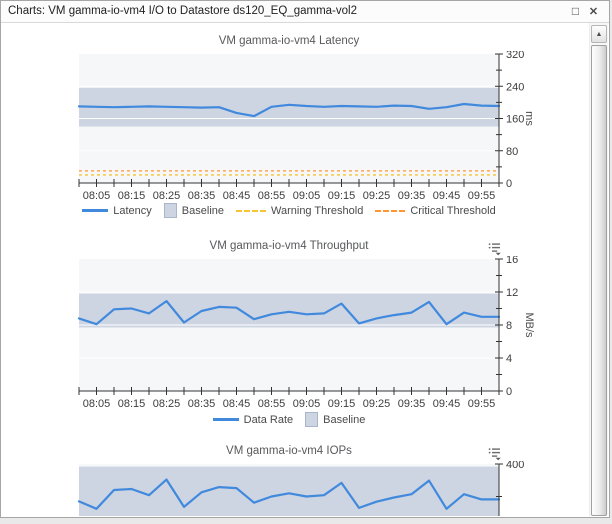 The width and height of the screenshot is (612, 524). What do you see at coordinates (515, 120) in the screenshot?
I see `svg-text: 160` at bounding box center [515, 120].